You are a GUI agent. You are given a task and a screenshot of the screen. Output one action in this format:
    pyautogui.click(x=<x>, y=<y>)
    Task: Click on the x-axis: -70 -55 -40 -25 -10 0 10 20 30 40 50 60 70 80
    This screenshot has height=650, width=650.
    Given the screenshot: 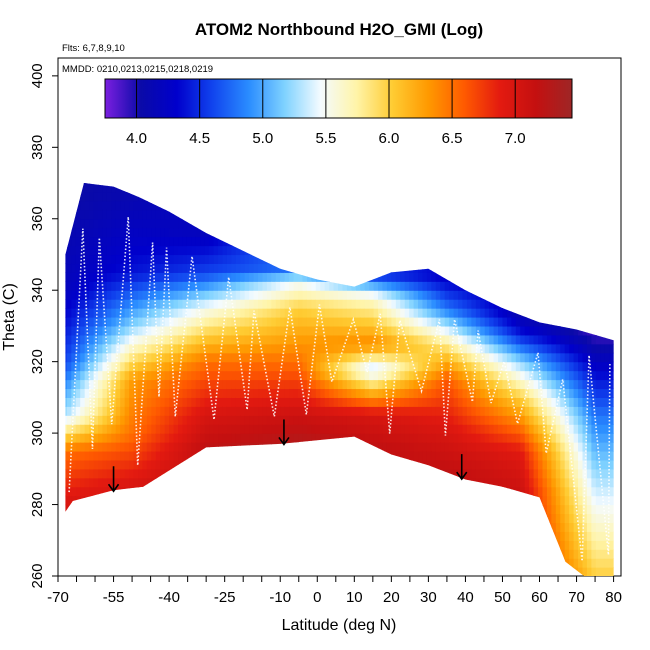 What is the action you would take?
    pyautogui.click(x=334, y=591)
    